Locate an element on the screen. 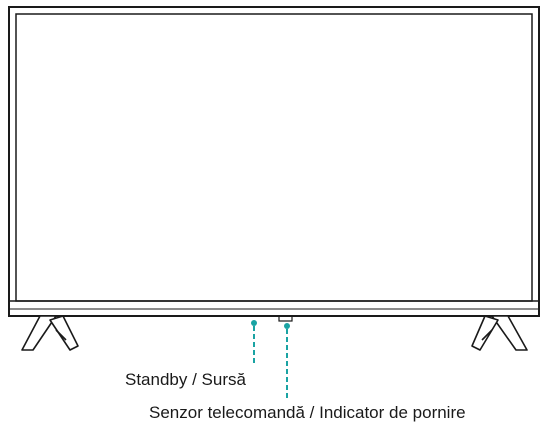  tv-stand-left-icon is located at coordinates (50, 333).